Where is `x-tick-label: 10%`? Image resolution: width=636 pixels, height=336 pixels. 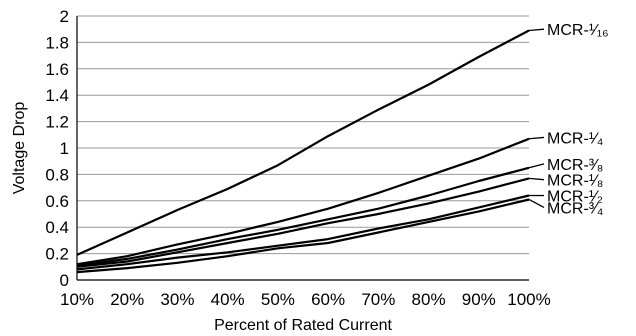 x-tick-label: 10% is located at coordinates (77, 299).